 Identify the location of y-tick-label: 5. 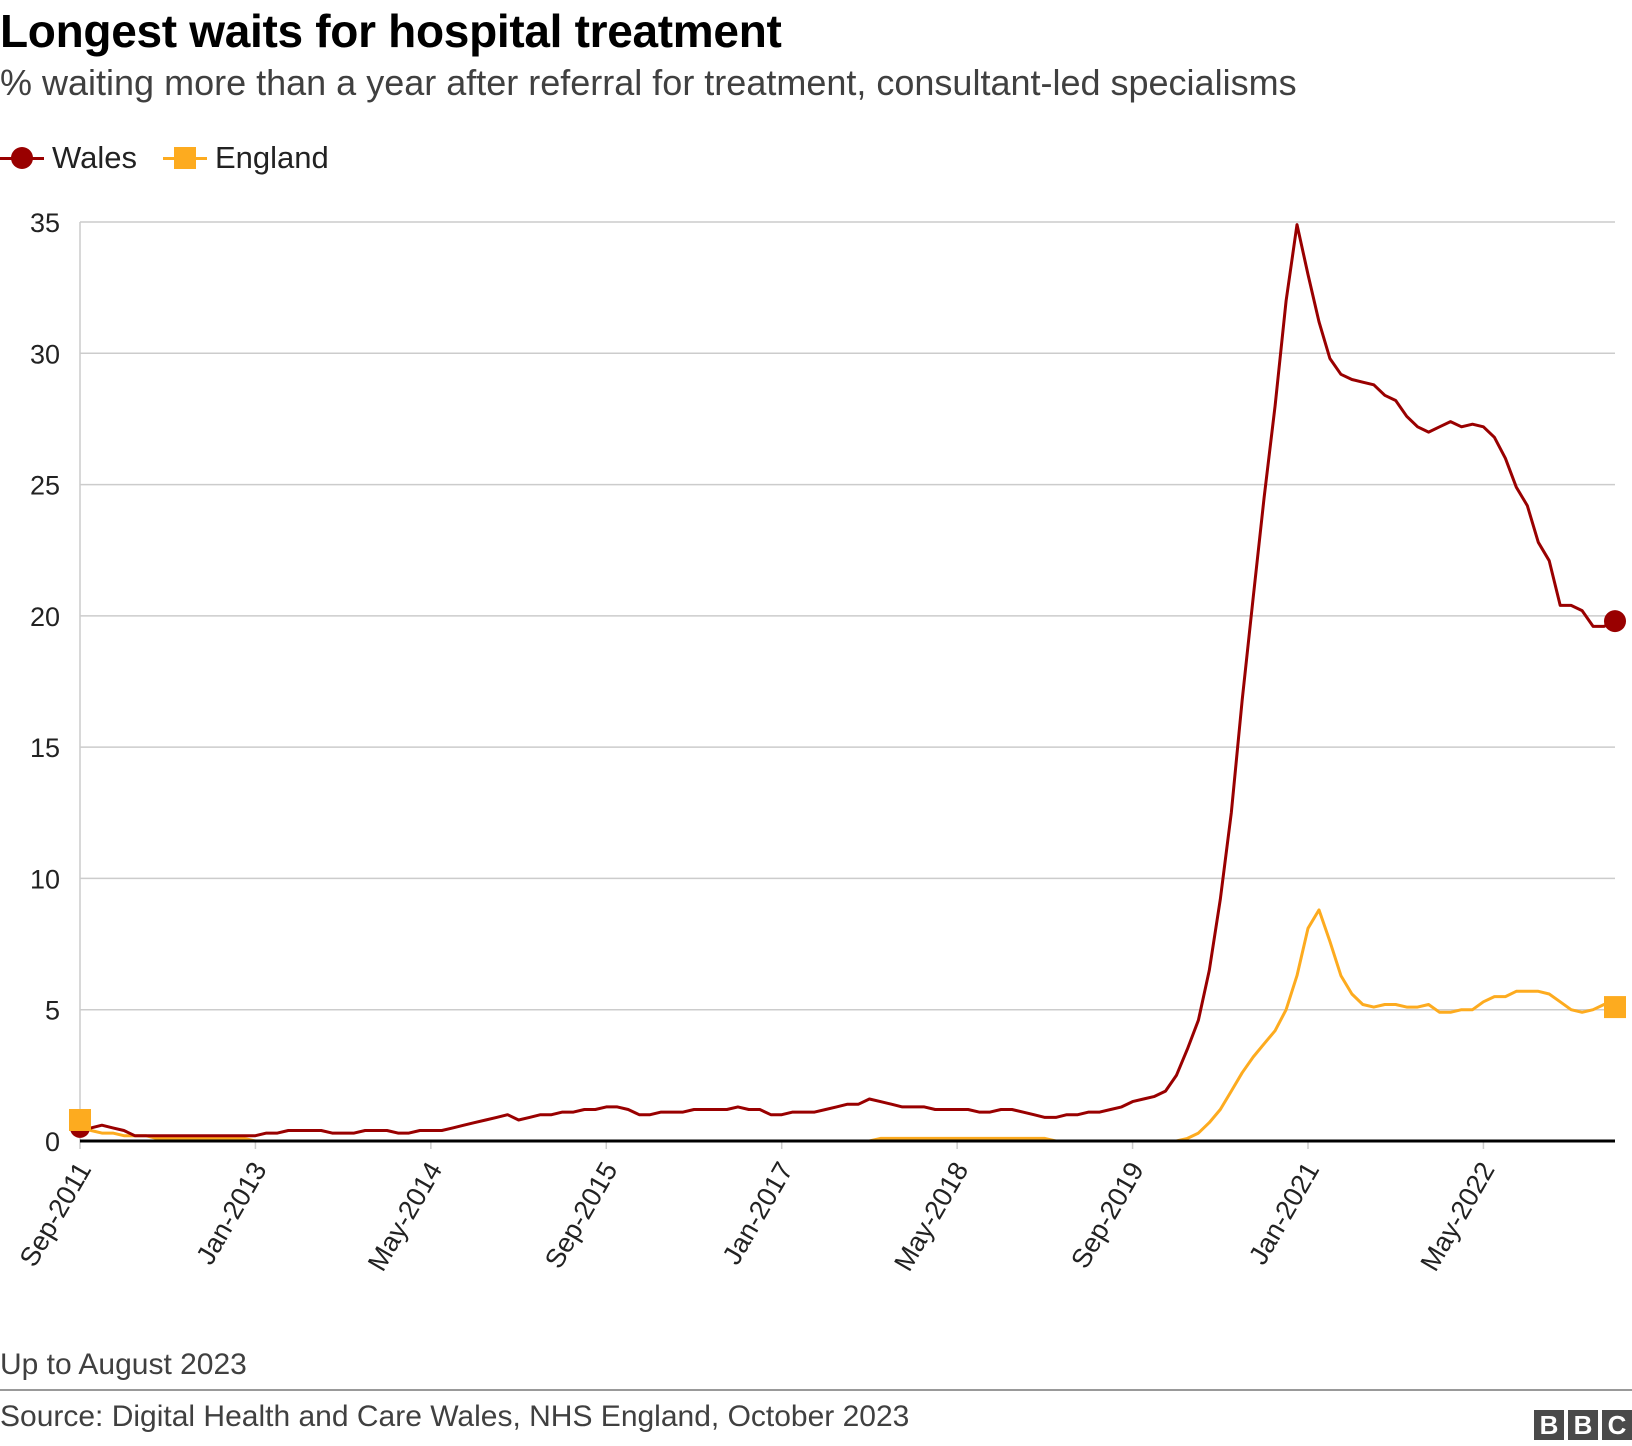
(52, 1011).